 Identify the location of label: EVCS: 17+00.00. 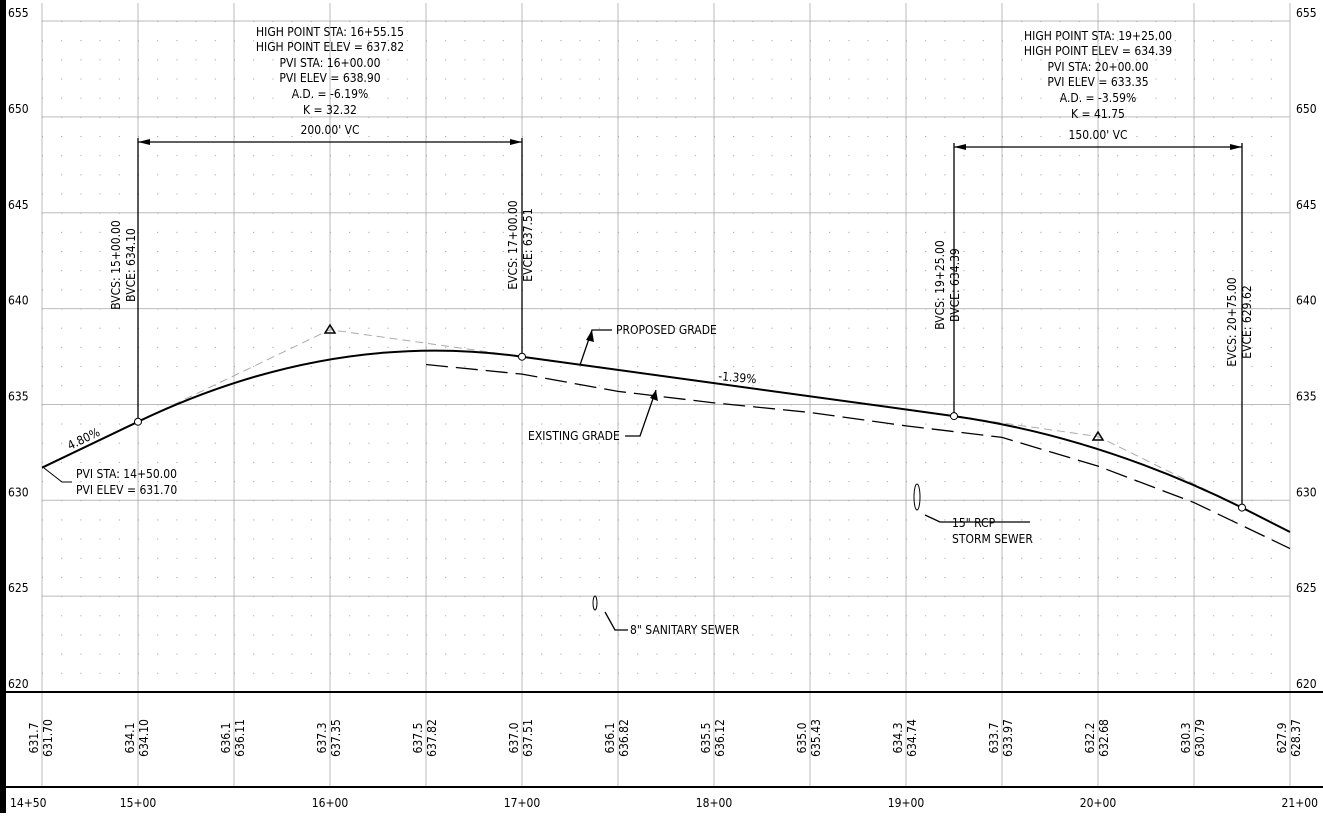
(513, 244).